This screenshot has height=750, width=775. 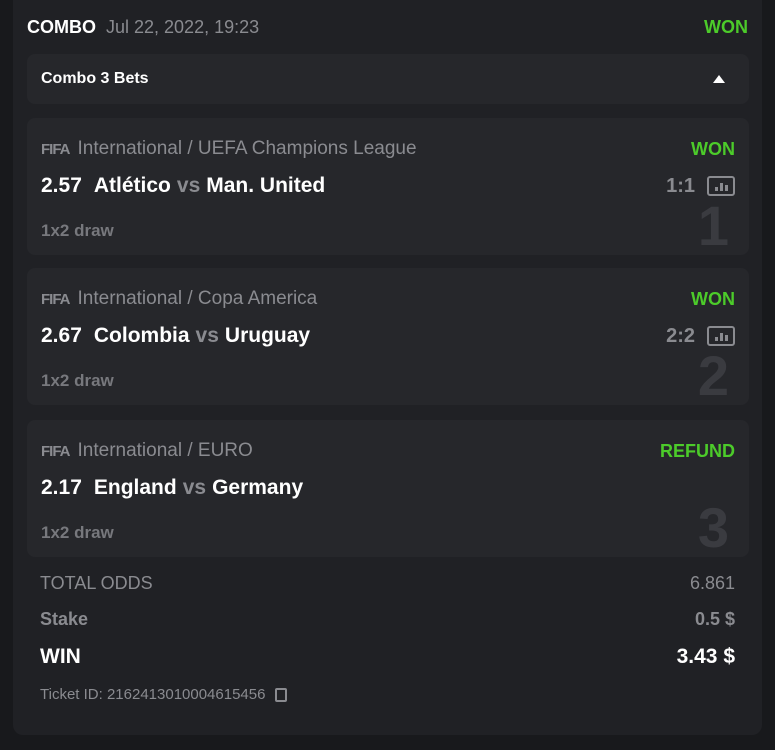 I want to click on stake-value: 0.5 $, so click(x=714, y=619).